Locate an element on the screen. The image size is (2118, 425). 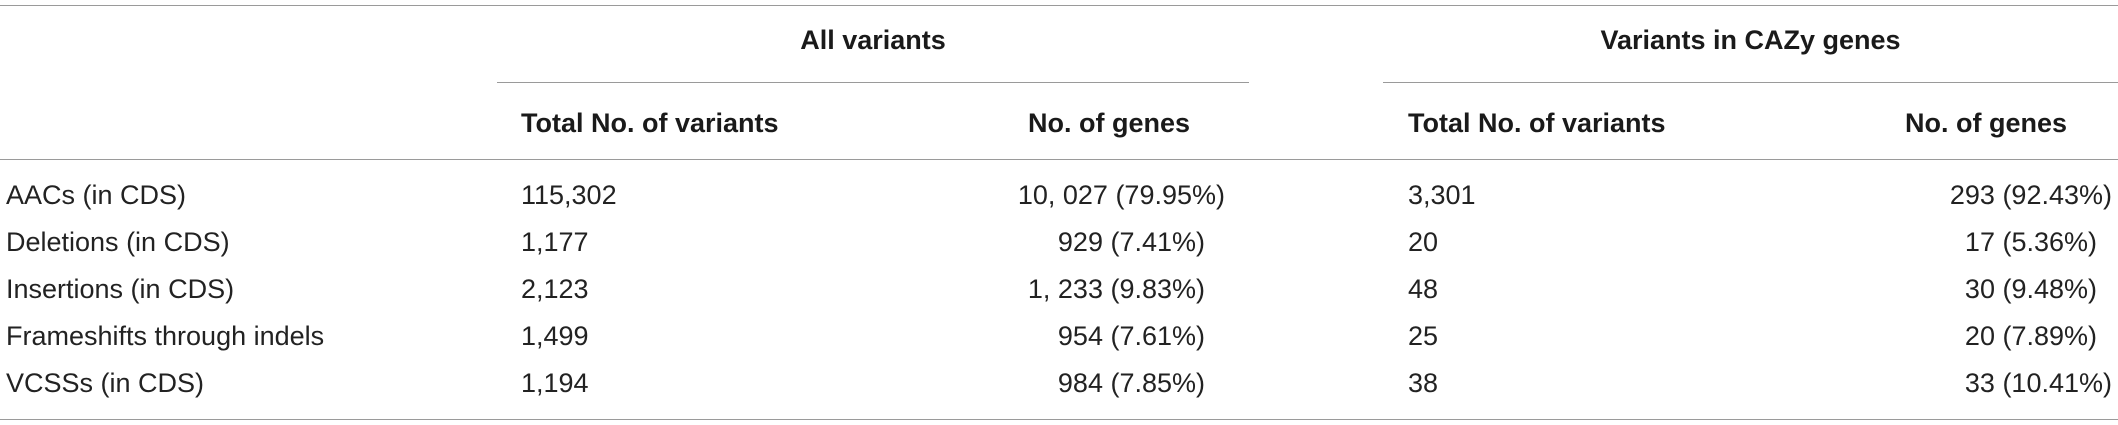
cell-cazy-total: 48 is located at coordinates (1423, 289).